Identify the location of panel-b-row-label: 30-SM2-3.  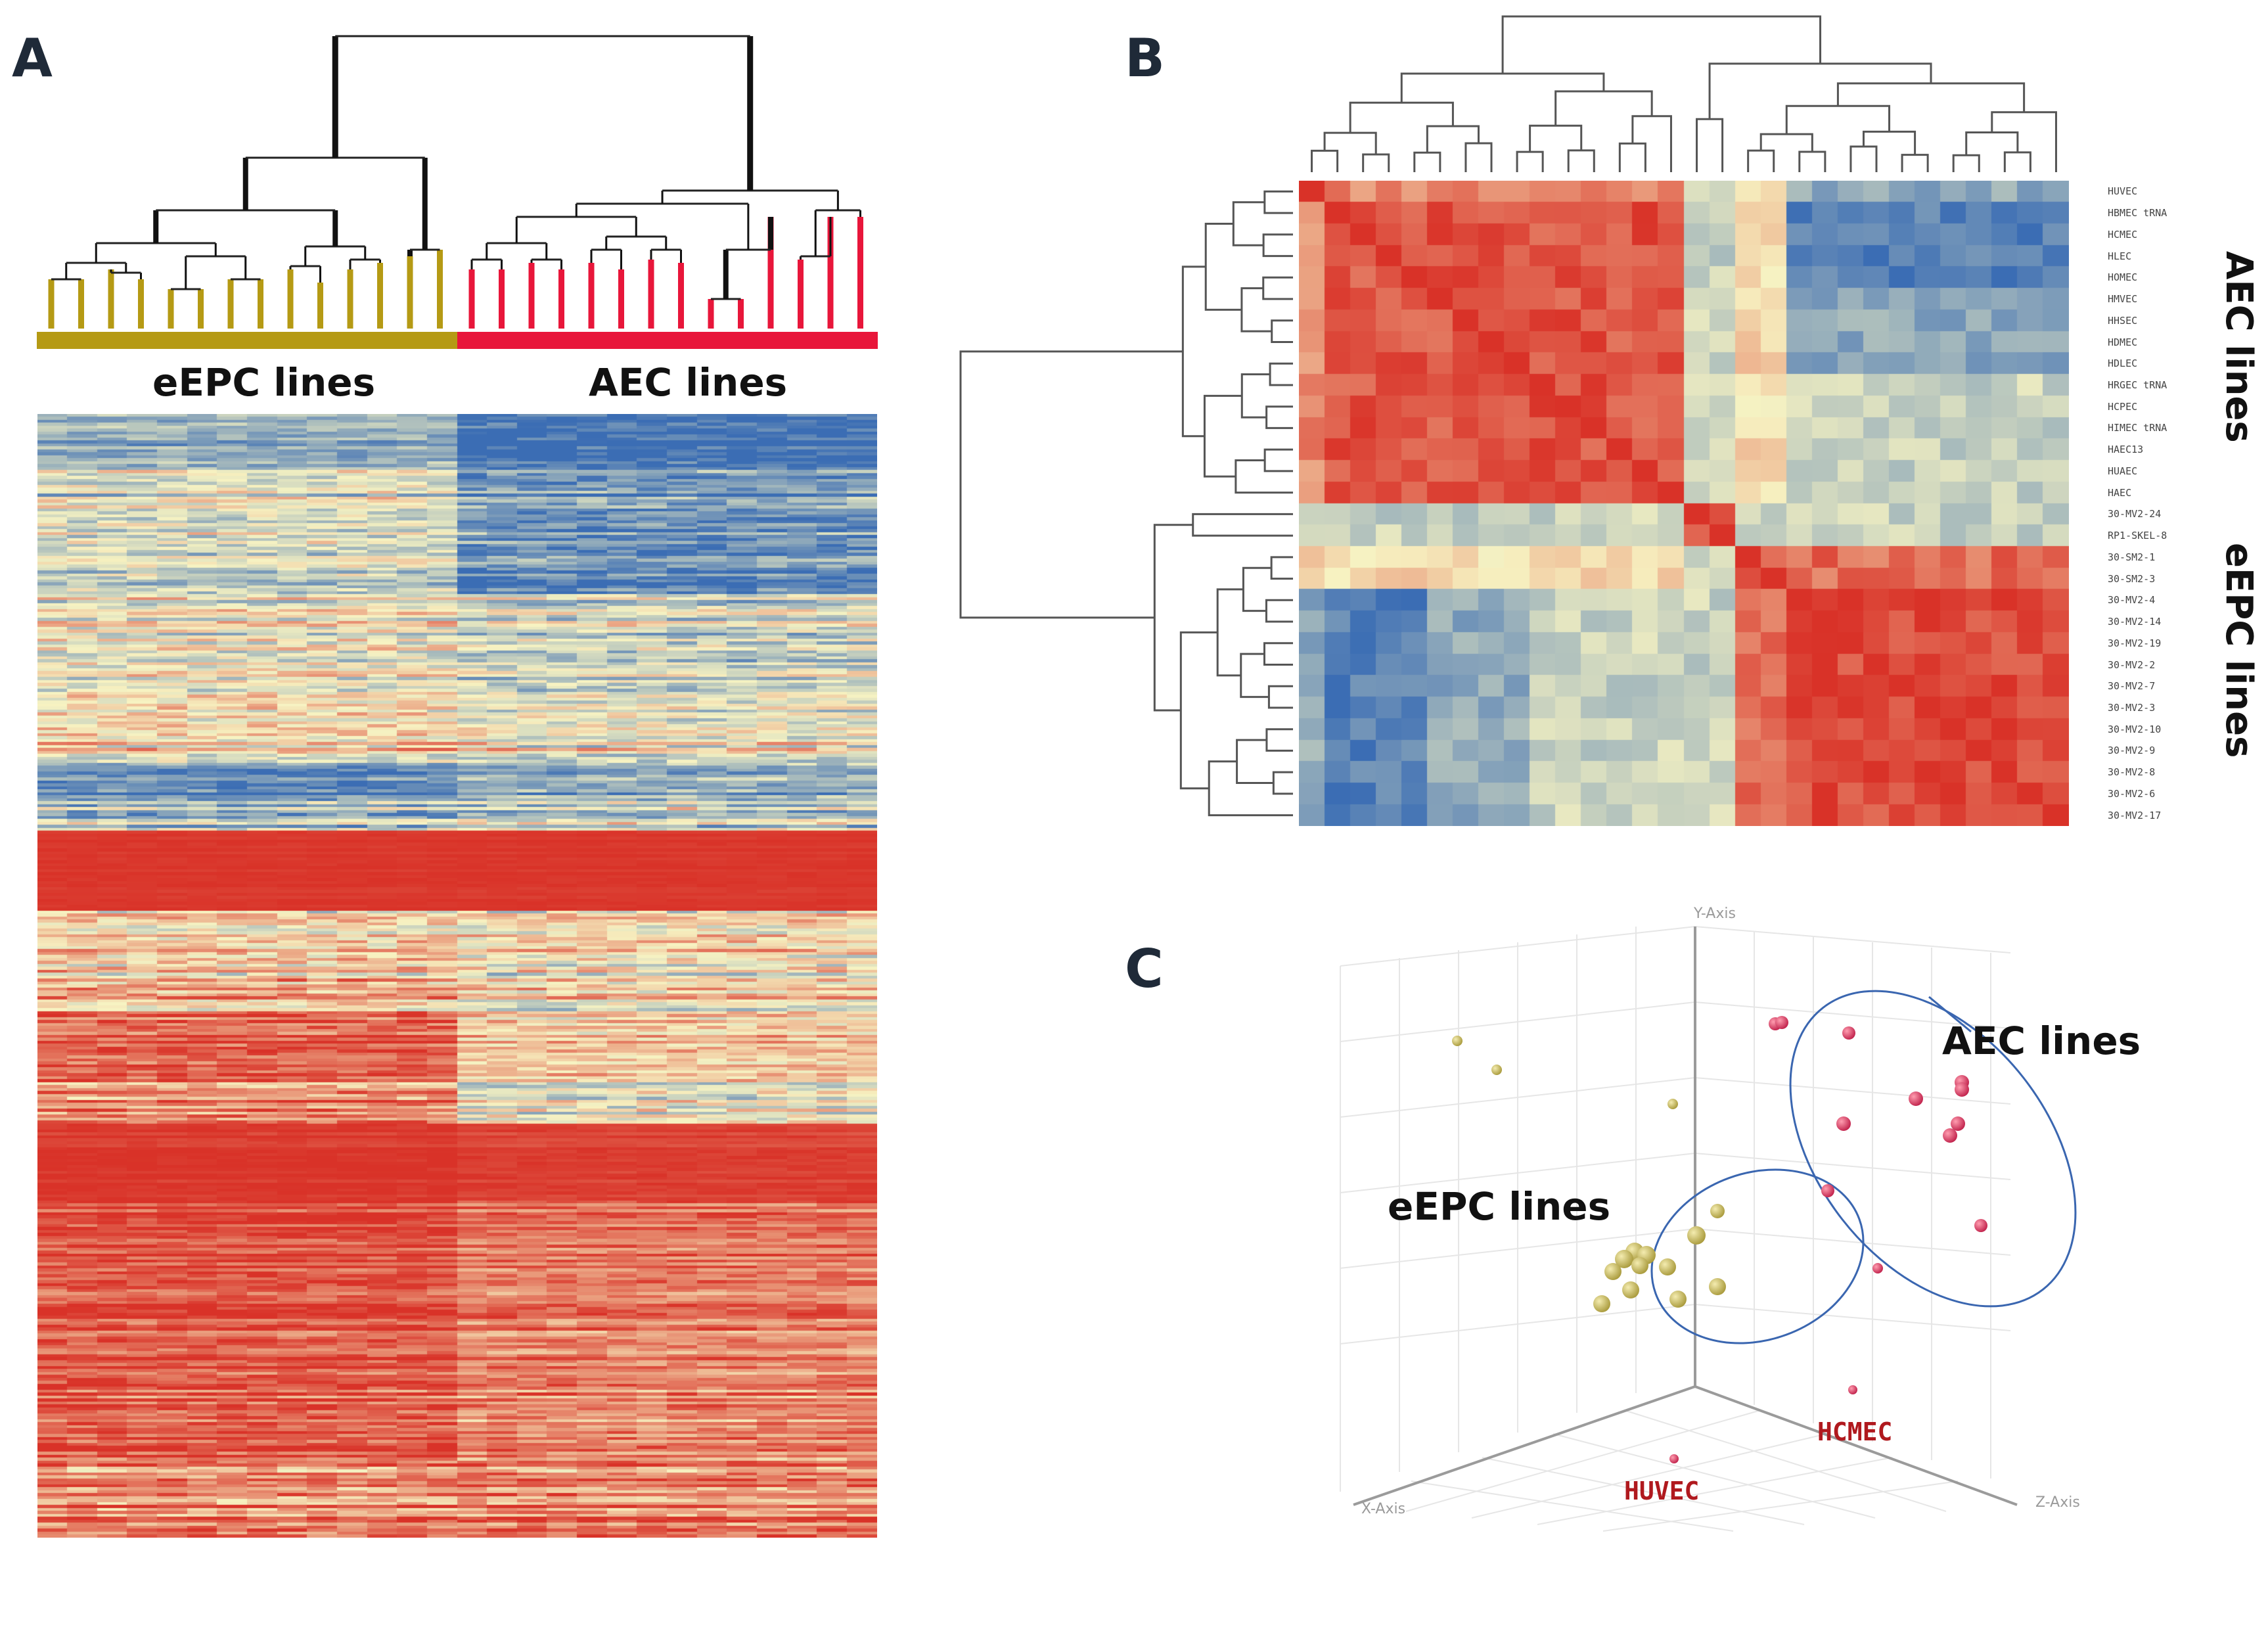
(2132, 578).